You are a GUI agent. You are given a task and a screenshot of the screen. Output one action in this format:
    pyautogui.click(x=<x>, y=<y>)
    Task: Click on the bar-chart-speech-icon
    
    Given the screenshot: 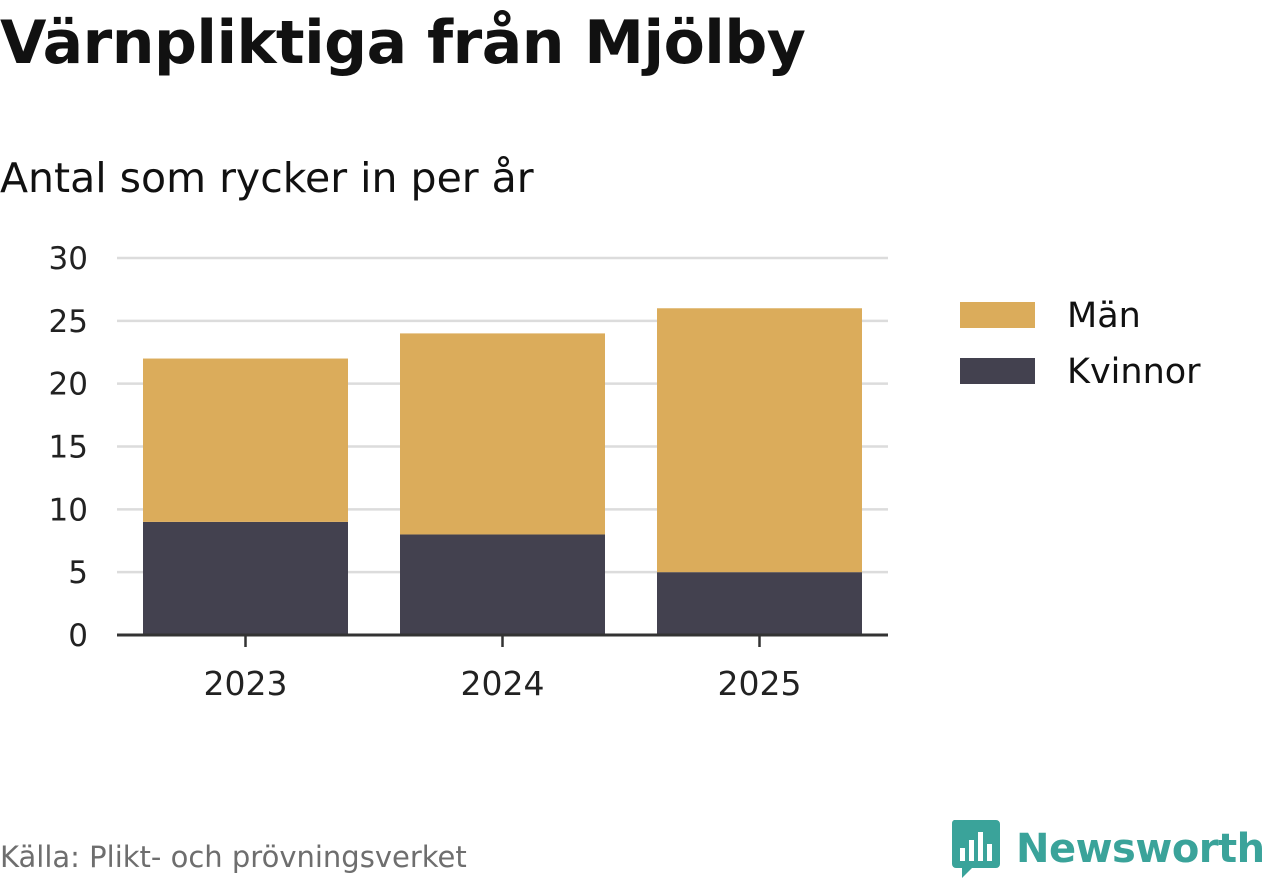 What is the action you would take?
    pyautogui.click(x=975, y=849)
    